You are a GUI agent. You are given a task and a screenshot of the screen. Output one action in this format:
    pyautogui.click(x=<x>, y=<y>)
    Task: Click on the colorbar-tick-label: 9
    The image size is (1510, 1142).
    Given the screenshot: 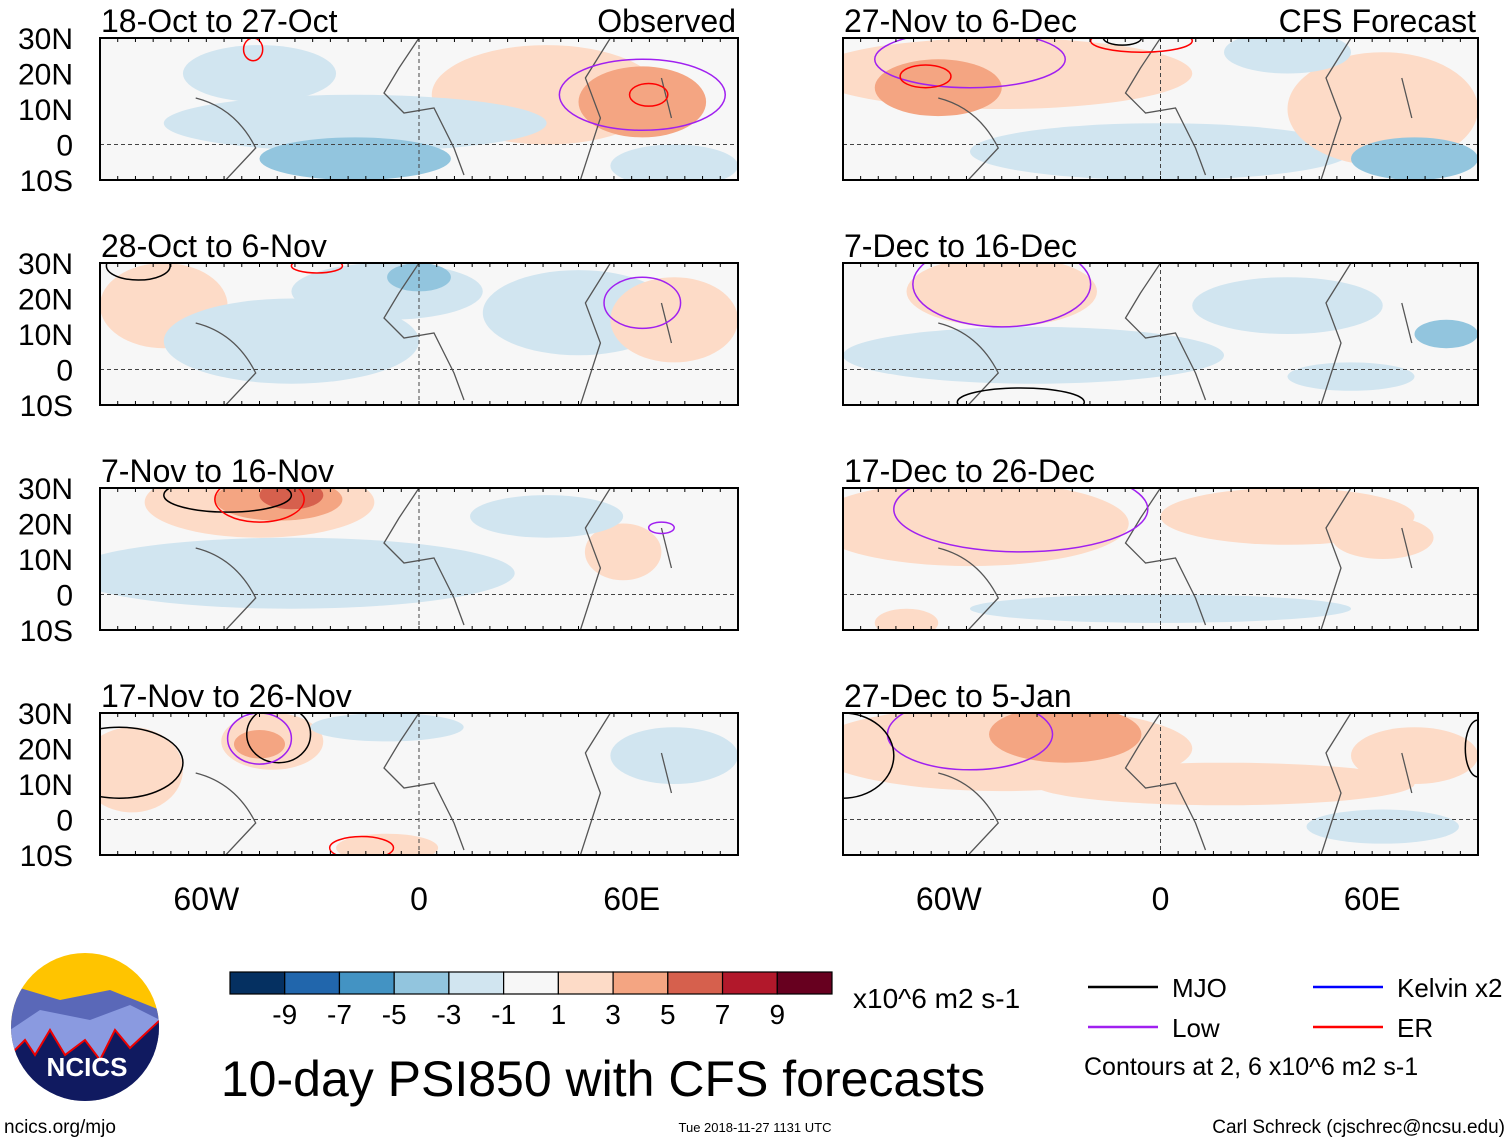 What is the action you would take?
    pyautogui.click(x=777, y=1014)
    